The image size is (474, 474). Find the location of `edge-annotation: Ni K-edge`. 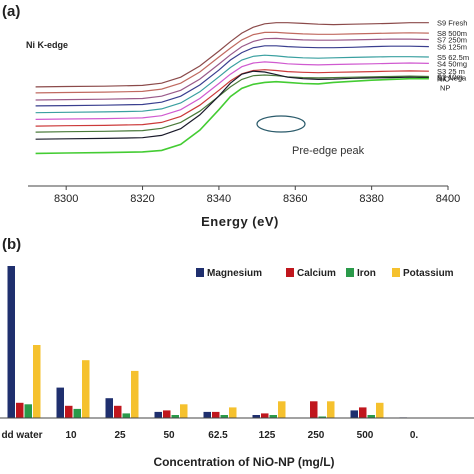

edge-annotation: Ni K-edge is located at coordinates (47, 45).